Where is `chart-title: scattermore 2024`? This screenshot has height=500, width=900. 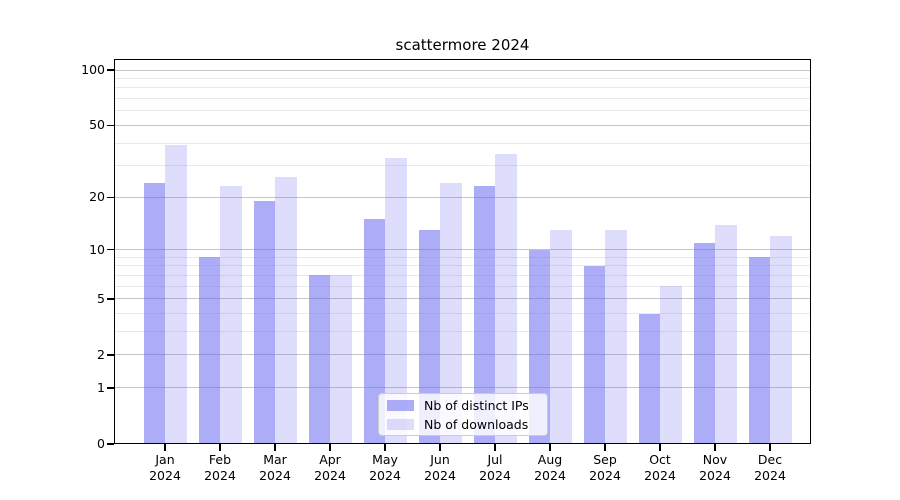
chart-title: scattermore 2024 is located at coordinates (462, 45).